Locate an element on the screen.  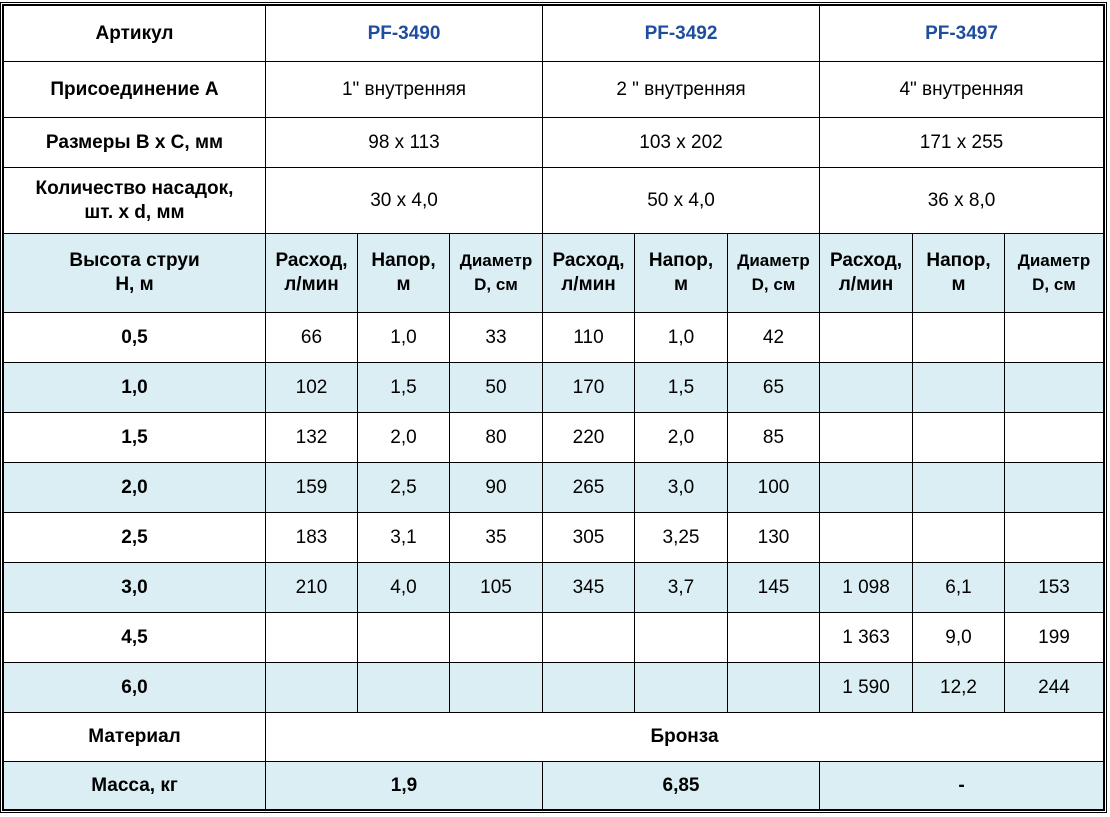
value-cell: 90 is located at coordinates (496, 487).